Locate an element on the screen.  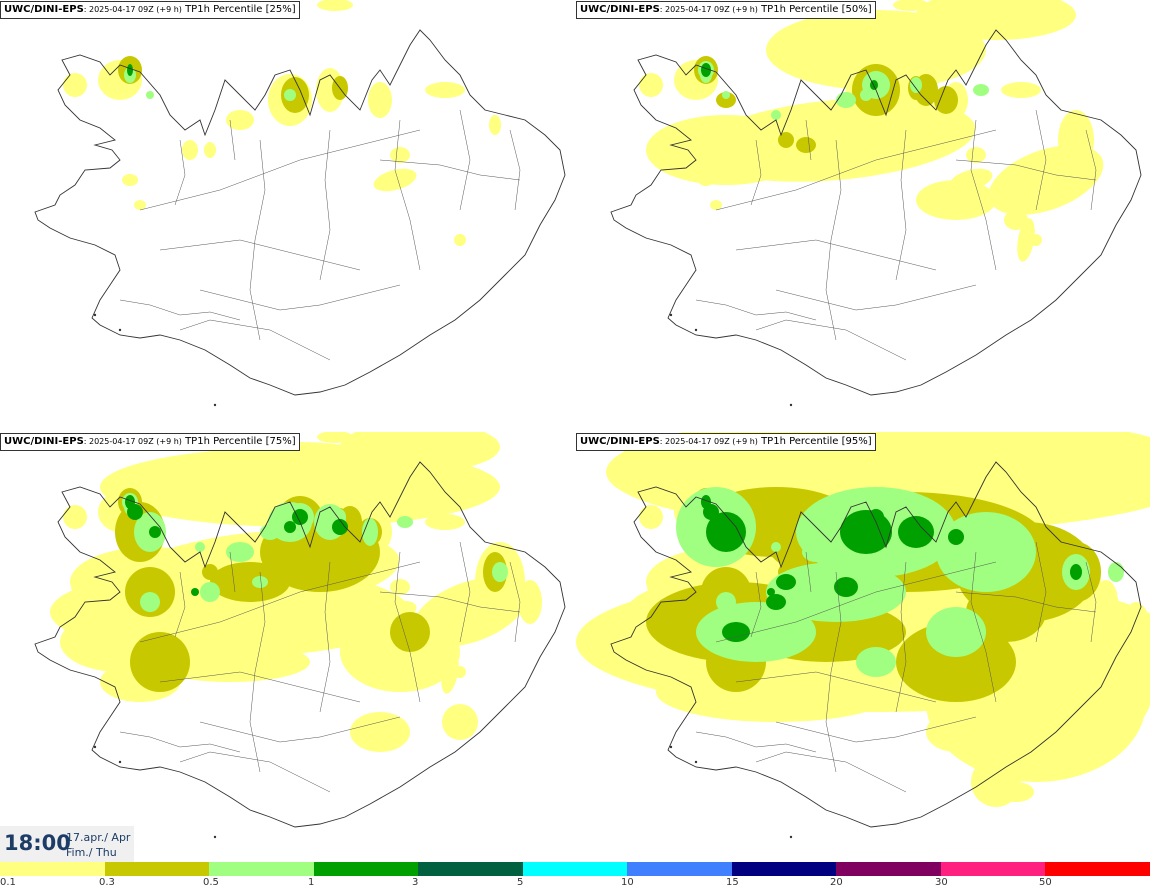
colorbar-labels: 0.1 0.3 0.5 1 3 5 10 15 20 30 50 is located at coordinates (575, 884).